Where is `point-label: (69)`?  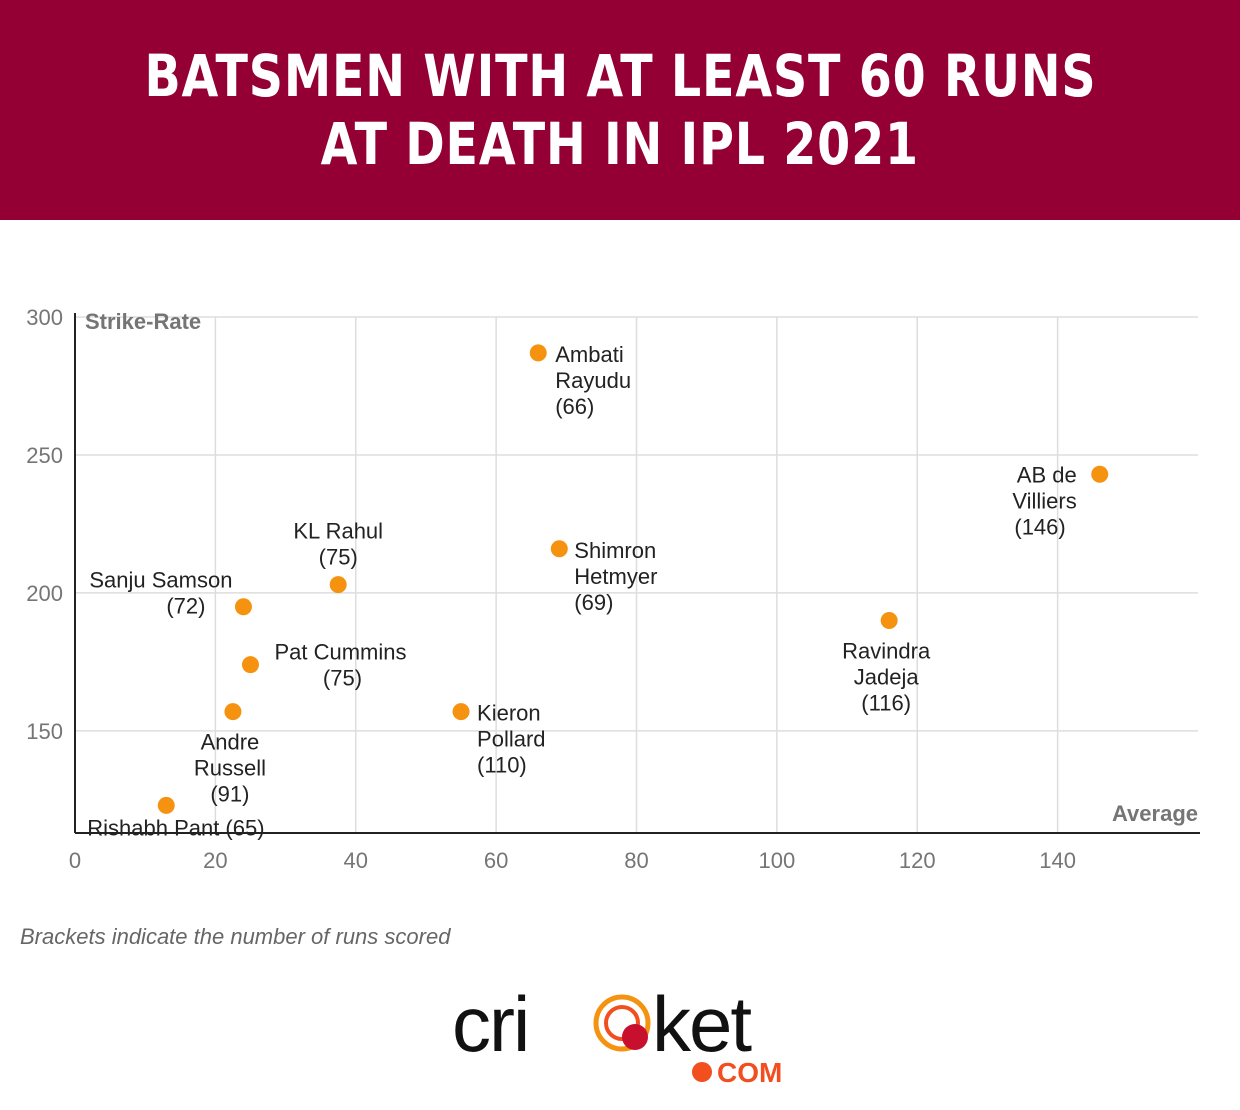 point-label: (69) is located at coordinates (593, 602).